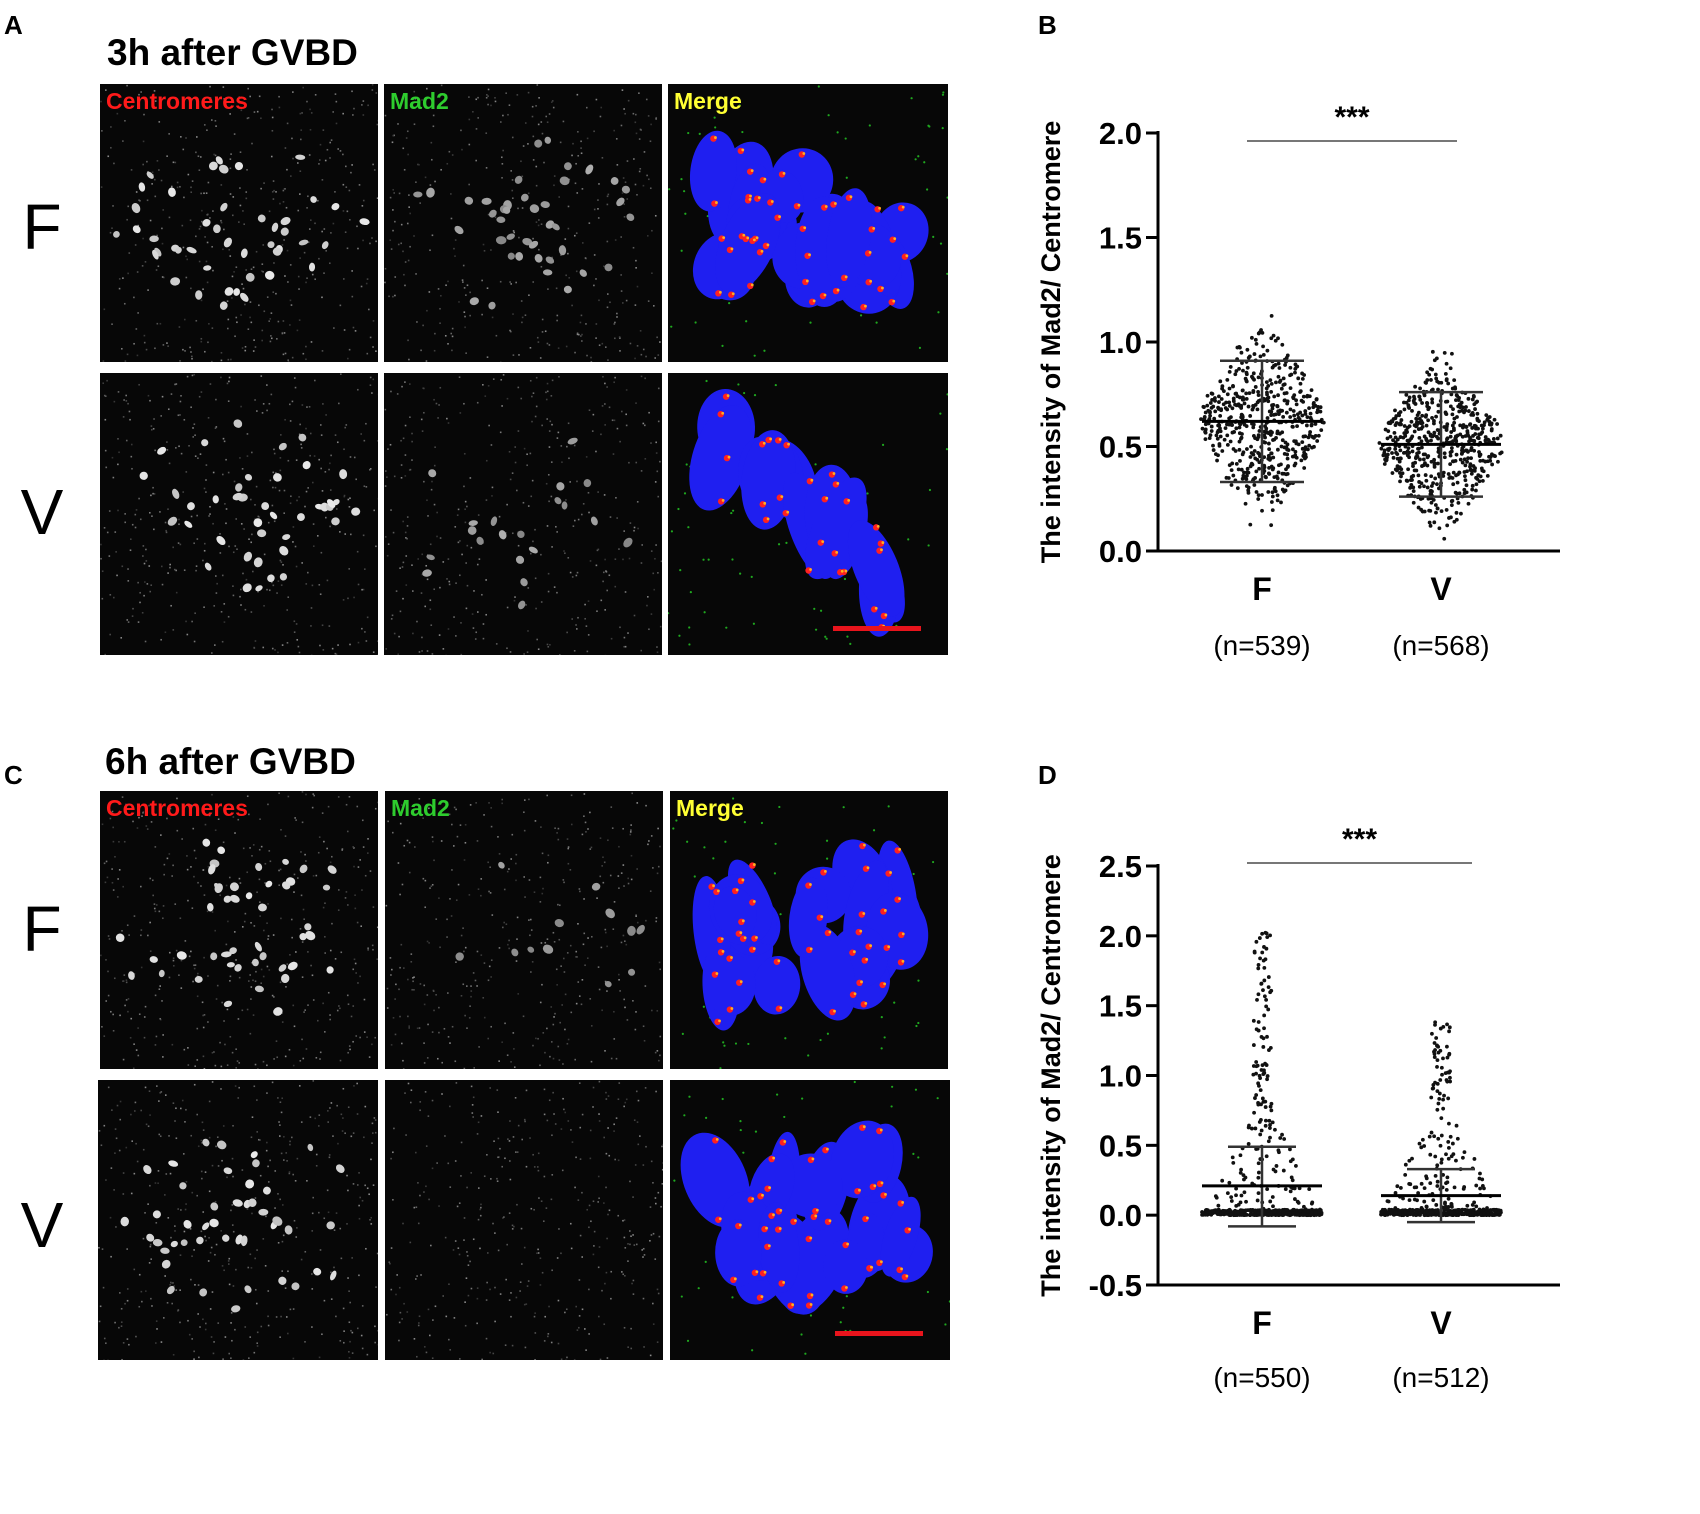  What do you see at coordinates (1440, 1377) in the screenshot?
I see `sample-size-label: (n=512)` at bounding box center [1440, 1377].